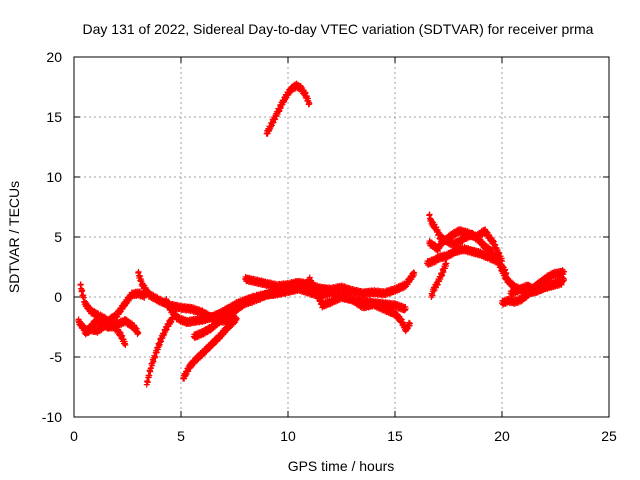 The width and height of the screenshot is (640, 480). Describe the element at coordinates (14, 237) in the screenshot. I see `y-axis-label: SDTVAR / TECUs` at that location.